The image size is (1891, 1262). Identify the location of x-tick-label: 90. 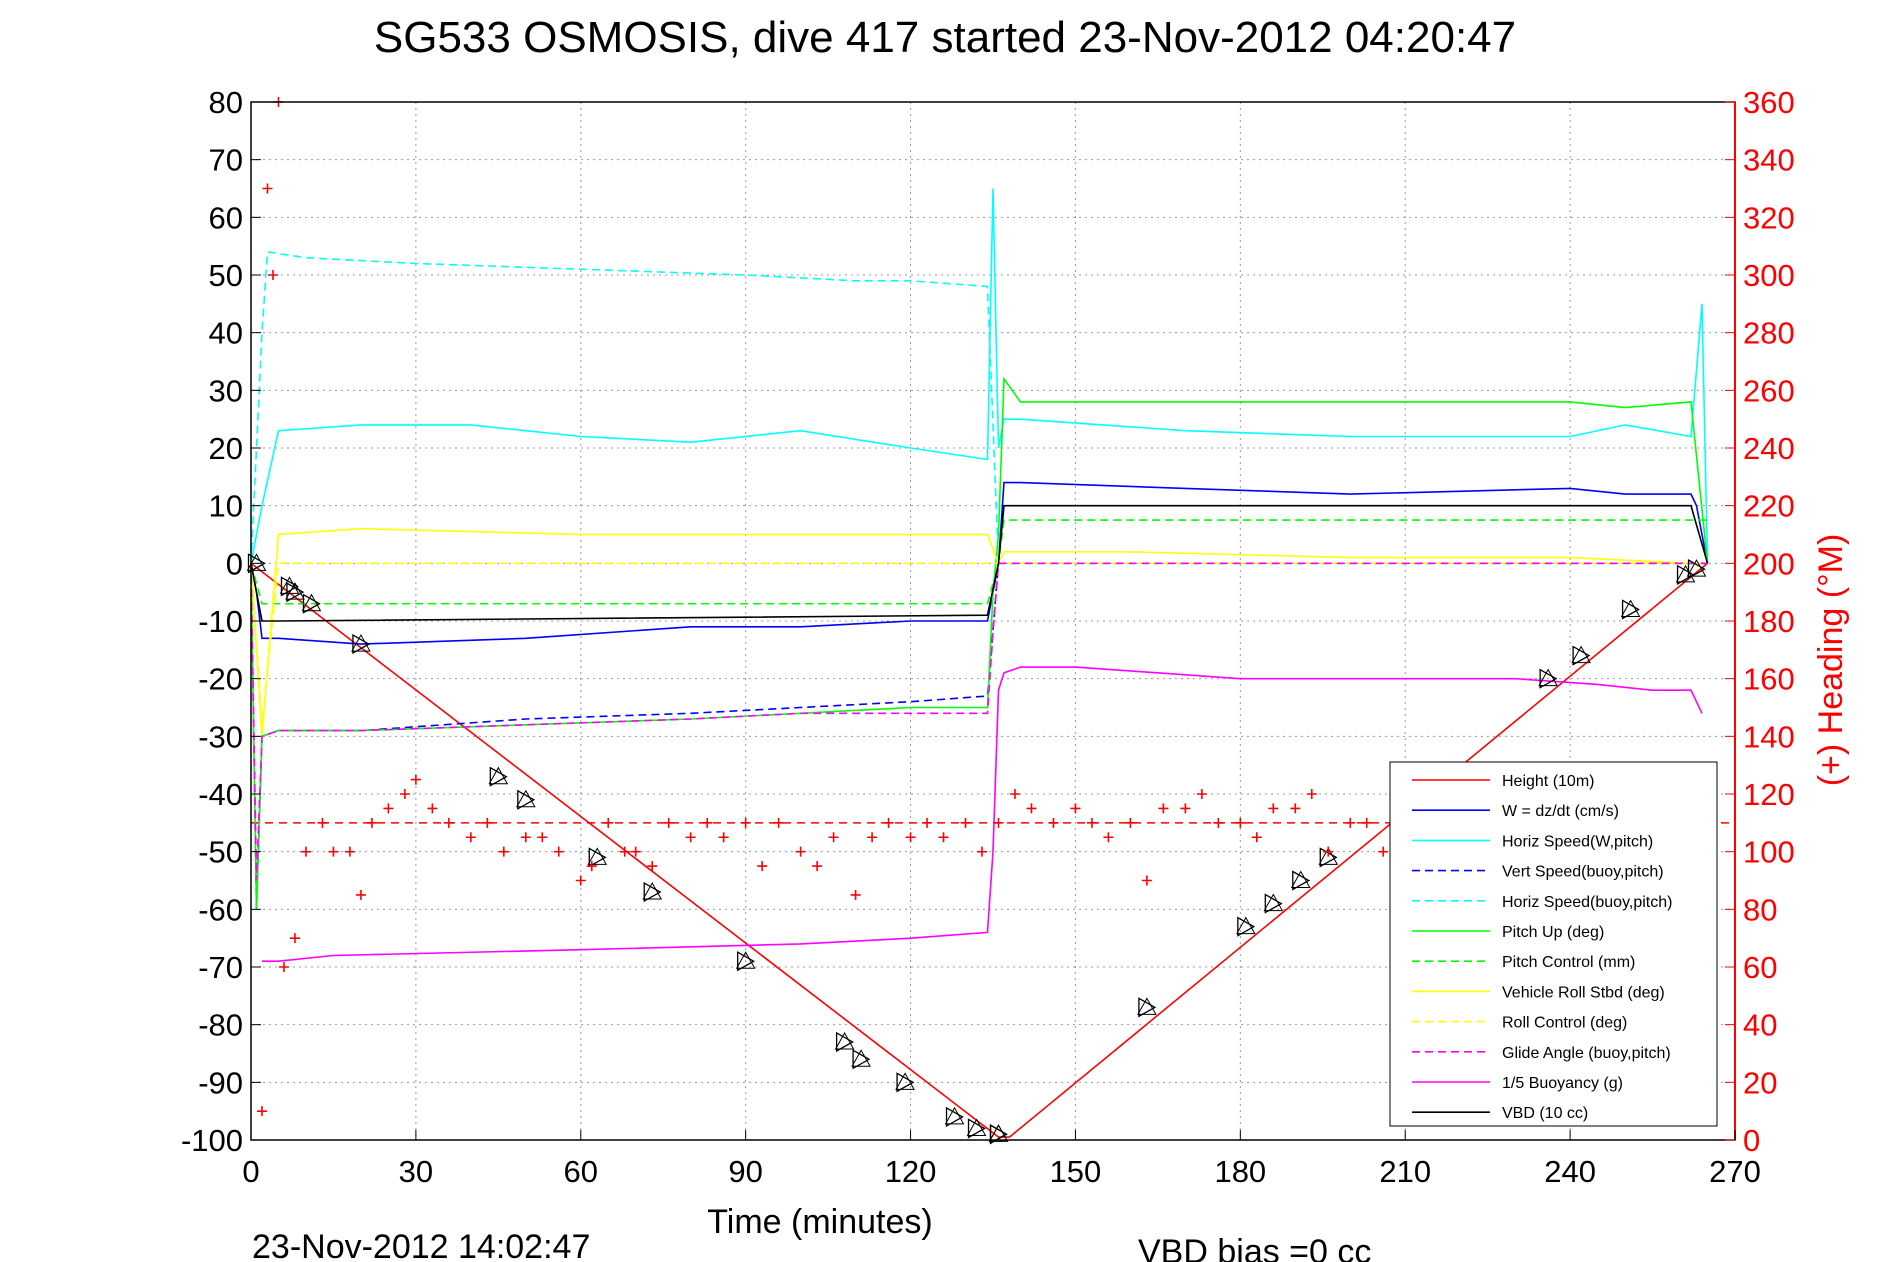
(745, 1171).